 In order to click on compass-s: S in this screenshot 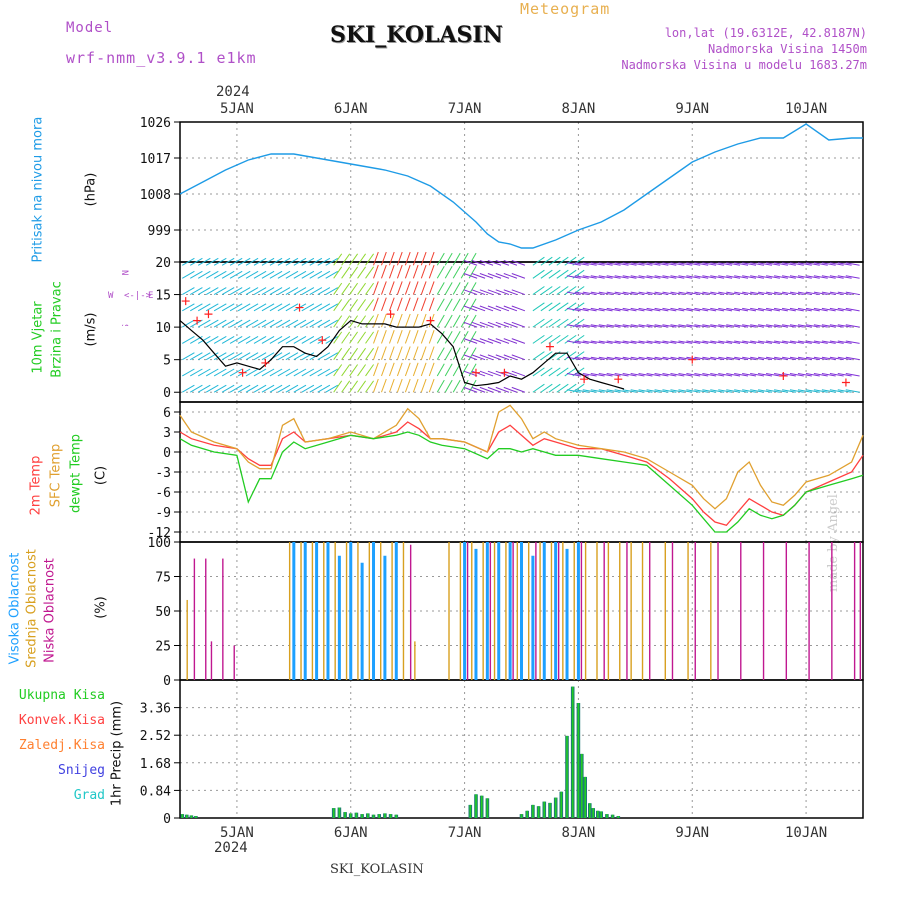, I will do `click(124, 325)`.